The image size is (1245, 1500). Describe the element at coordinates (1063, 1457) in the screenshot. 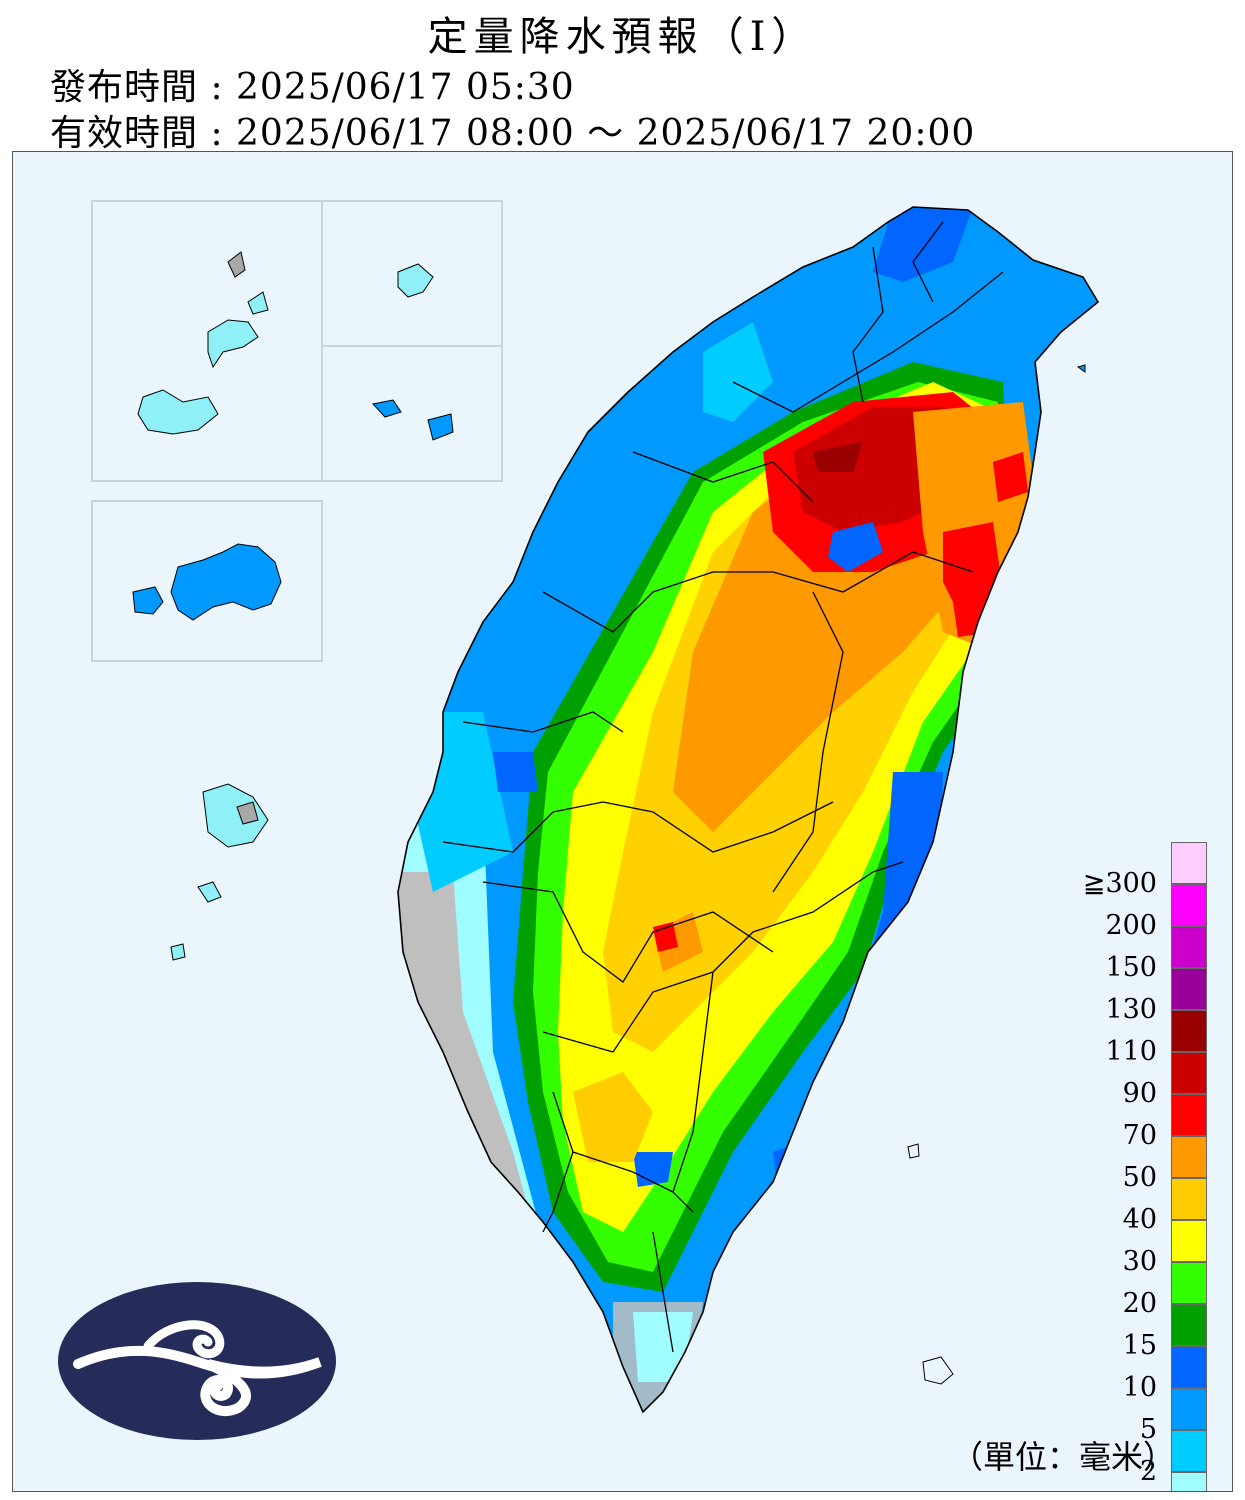

I see `legend-unit: （單位：毫米）` at that location.